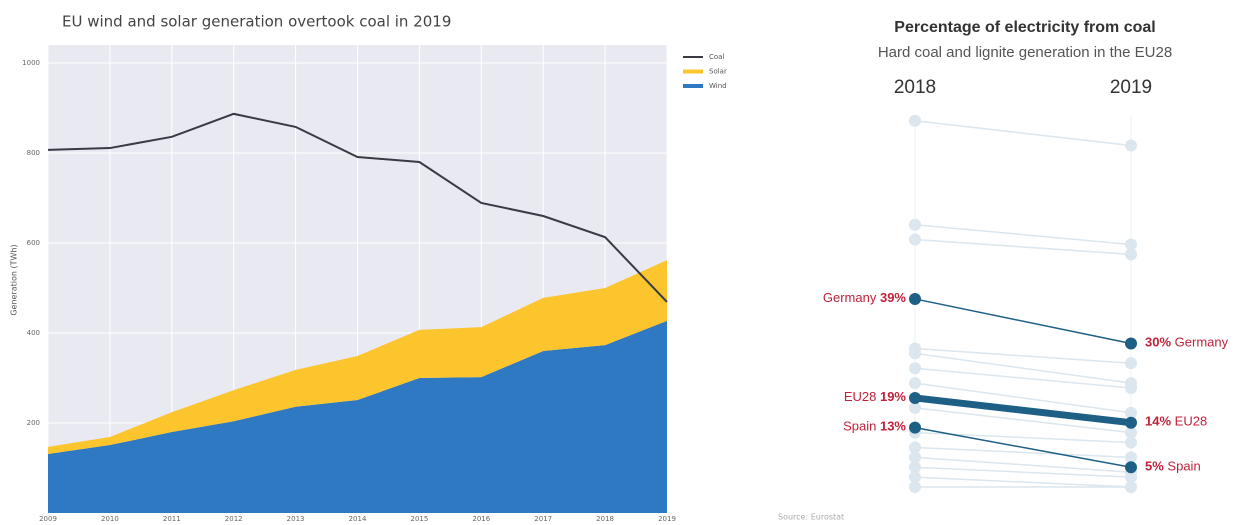 The width and height of the screenshot is (1239, 525). What do you see at coordinates (1024, 27) in the screenshot?
I see `chart-title: Percentage of electricity from coal` at bounding box center [1024, 27].